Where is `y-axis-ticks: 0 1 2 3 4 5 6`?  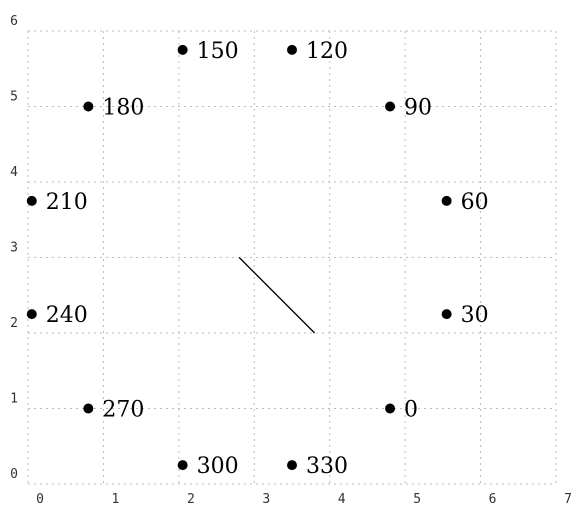
y-axis-ticks: 0 1 2 3 4 5 6 is located at coordinates (14, 248).